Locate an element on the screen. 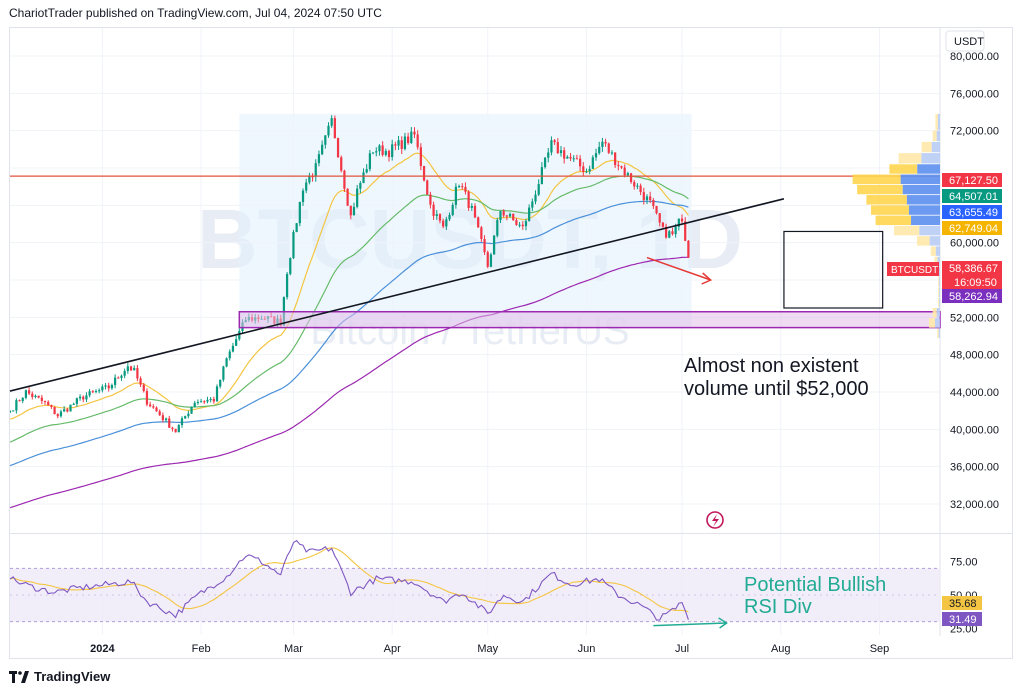 This screenshot has width=1024, height=694. price-tick-label-7: 52,000.00 is located at coordinates (974, 318).